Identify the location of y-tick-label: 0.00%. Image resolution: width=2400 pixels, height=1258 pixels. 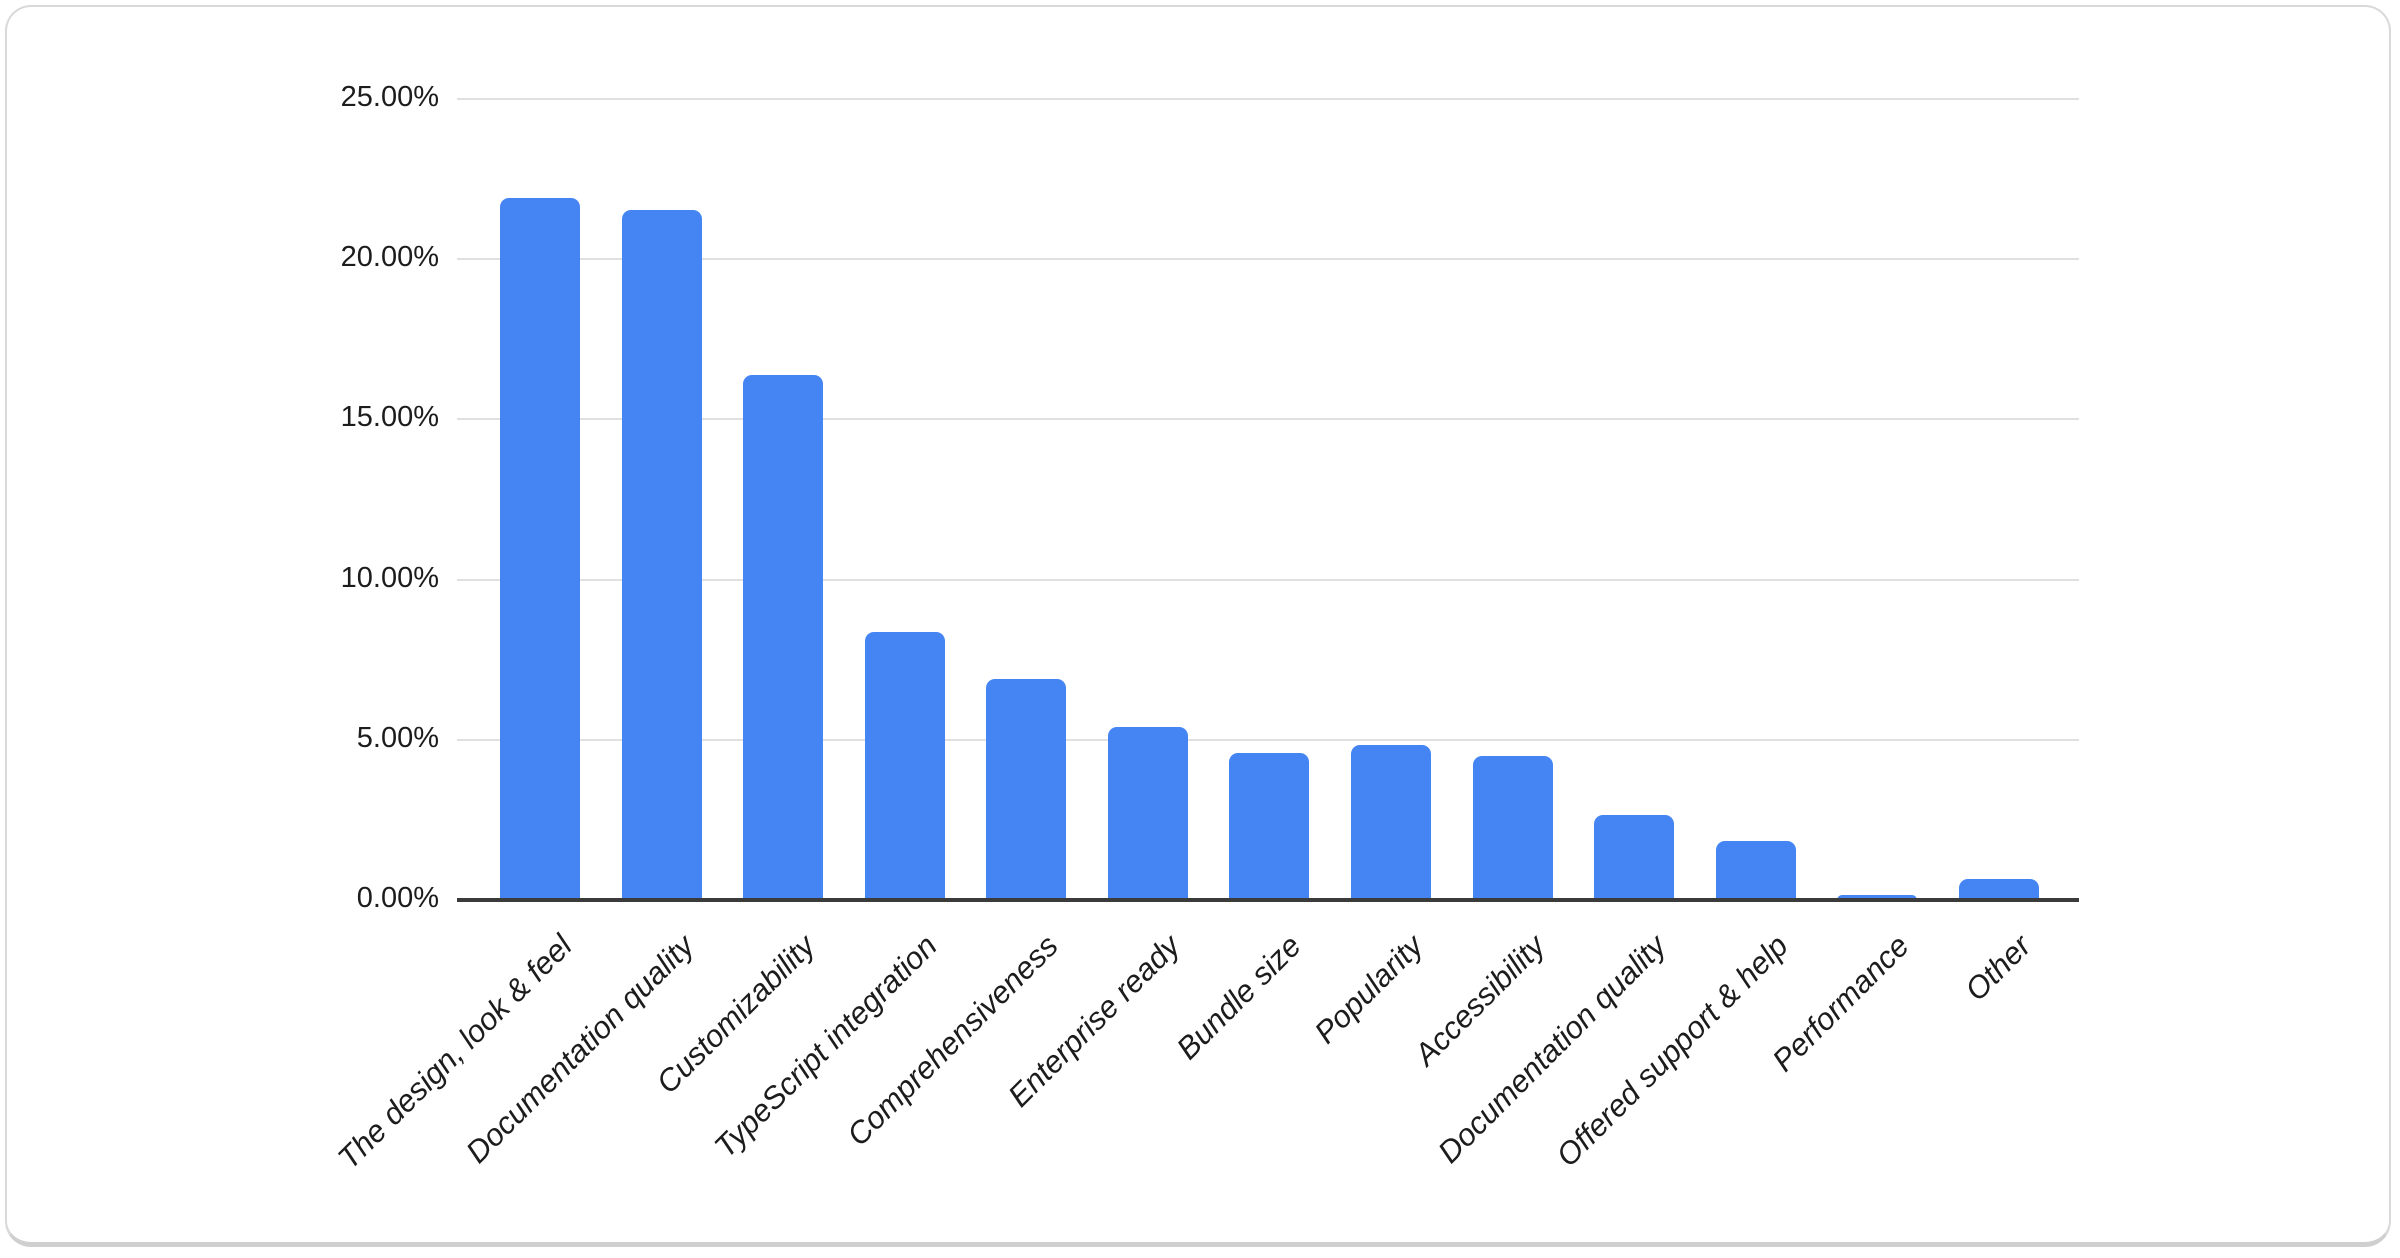
(397, 898).